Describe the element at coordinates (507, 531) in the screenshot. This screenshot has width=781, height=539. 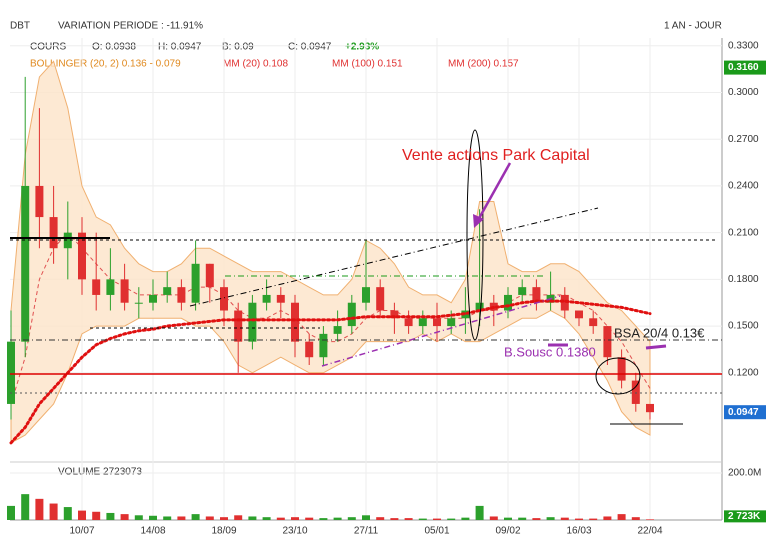
I see `x-tick-label: 09/02` at that location.